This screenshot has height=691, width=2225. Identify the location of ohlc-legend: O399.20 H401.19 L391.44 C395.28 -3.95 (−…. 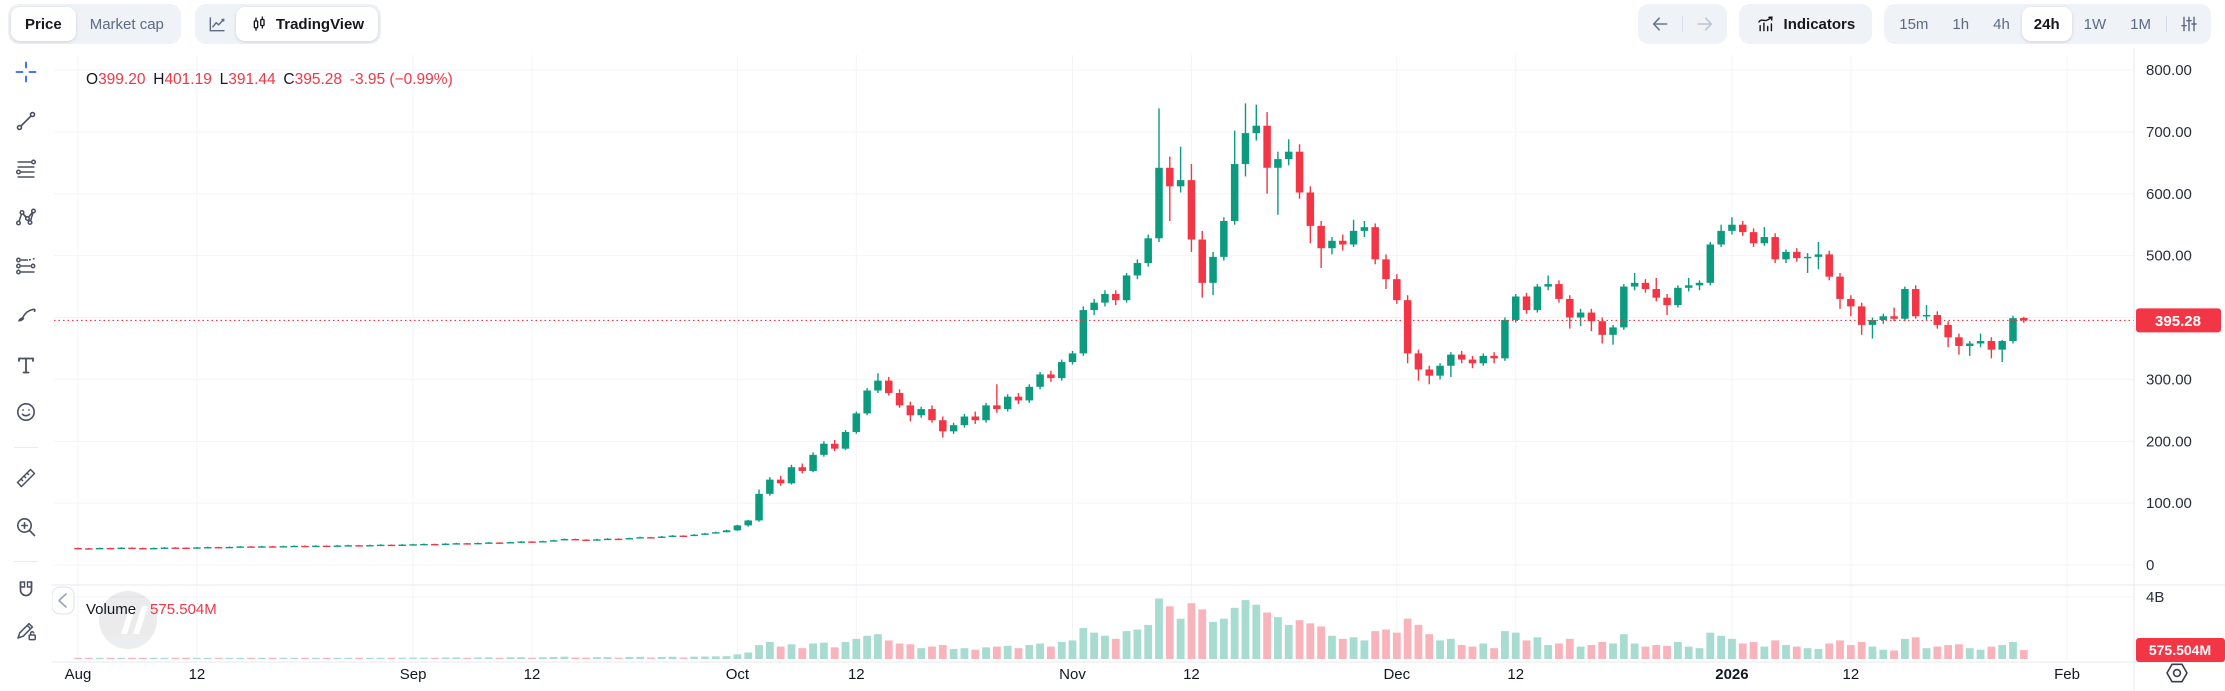
(269, 79).